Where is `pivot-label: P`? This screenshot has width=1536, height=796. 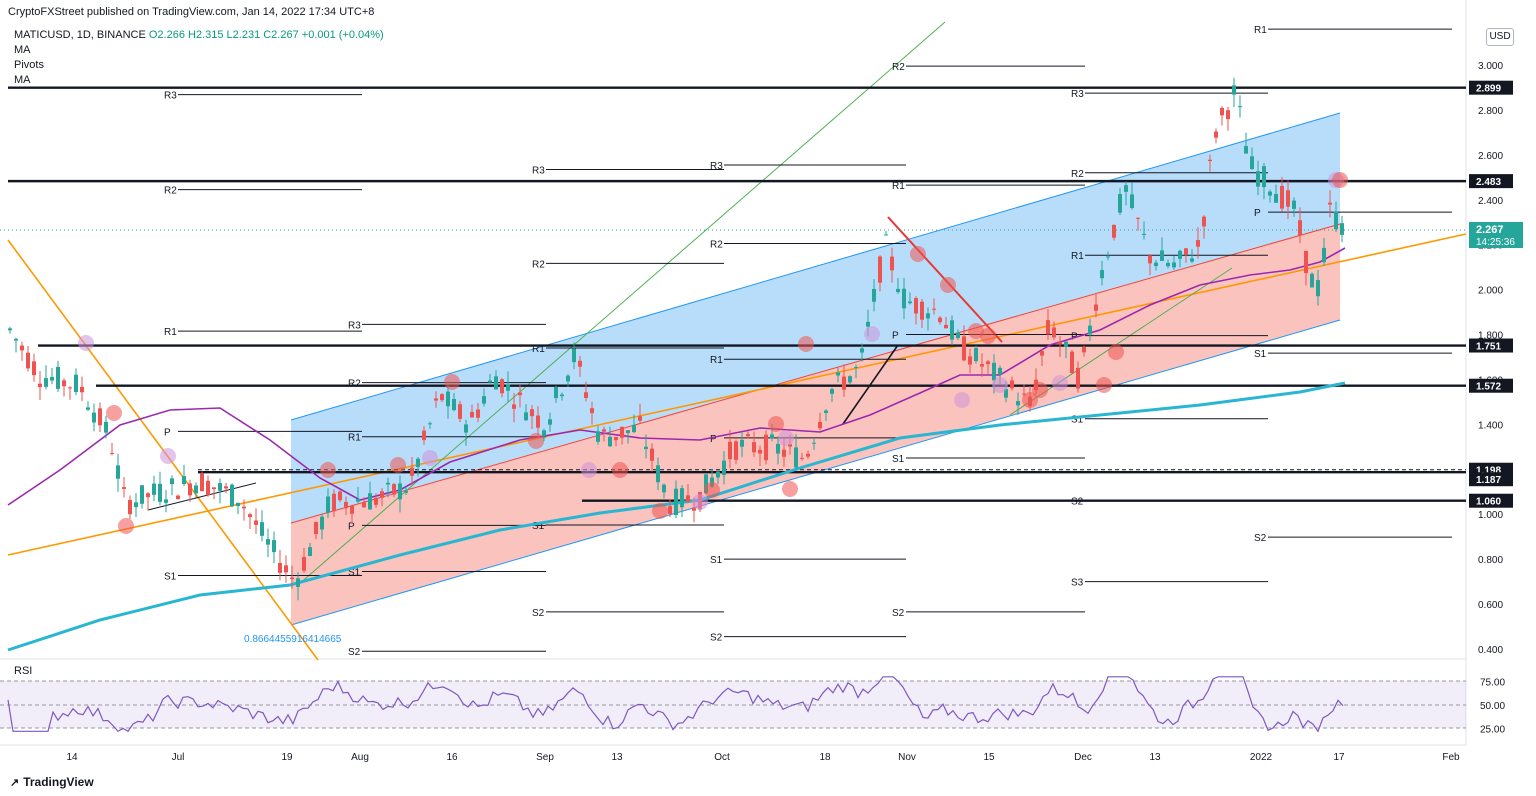 pivot-label: P is located at coordinates (895, 336).